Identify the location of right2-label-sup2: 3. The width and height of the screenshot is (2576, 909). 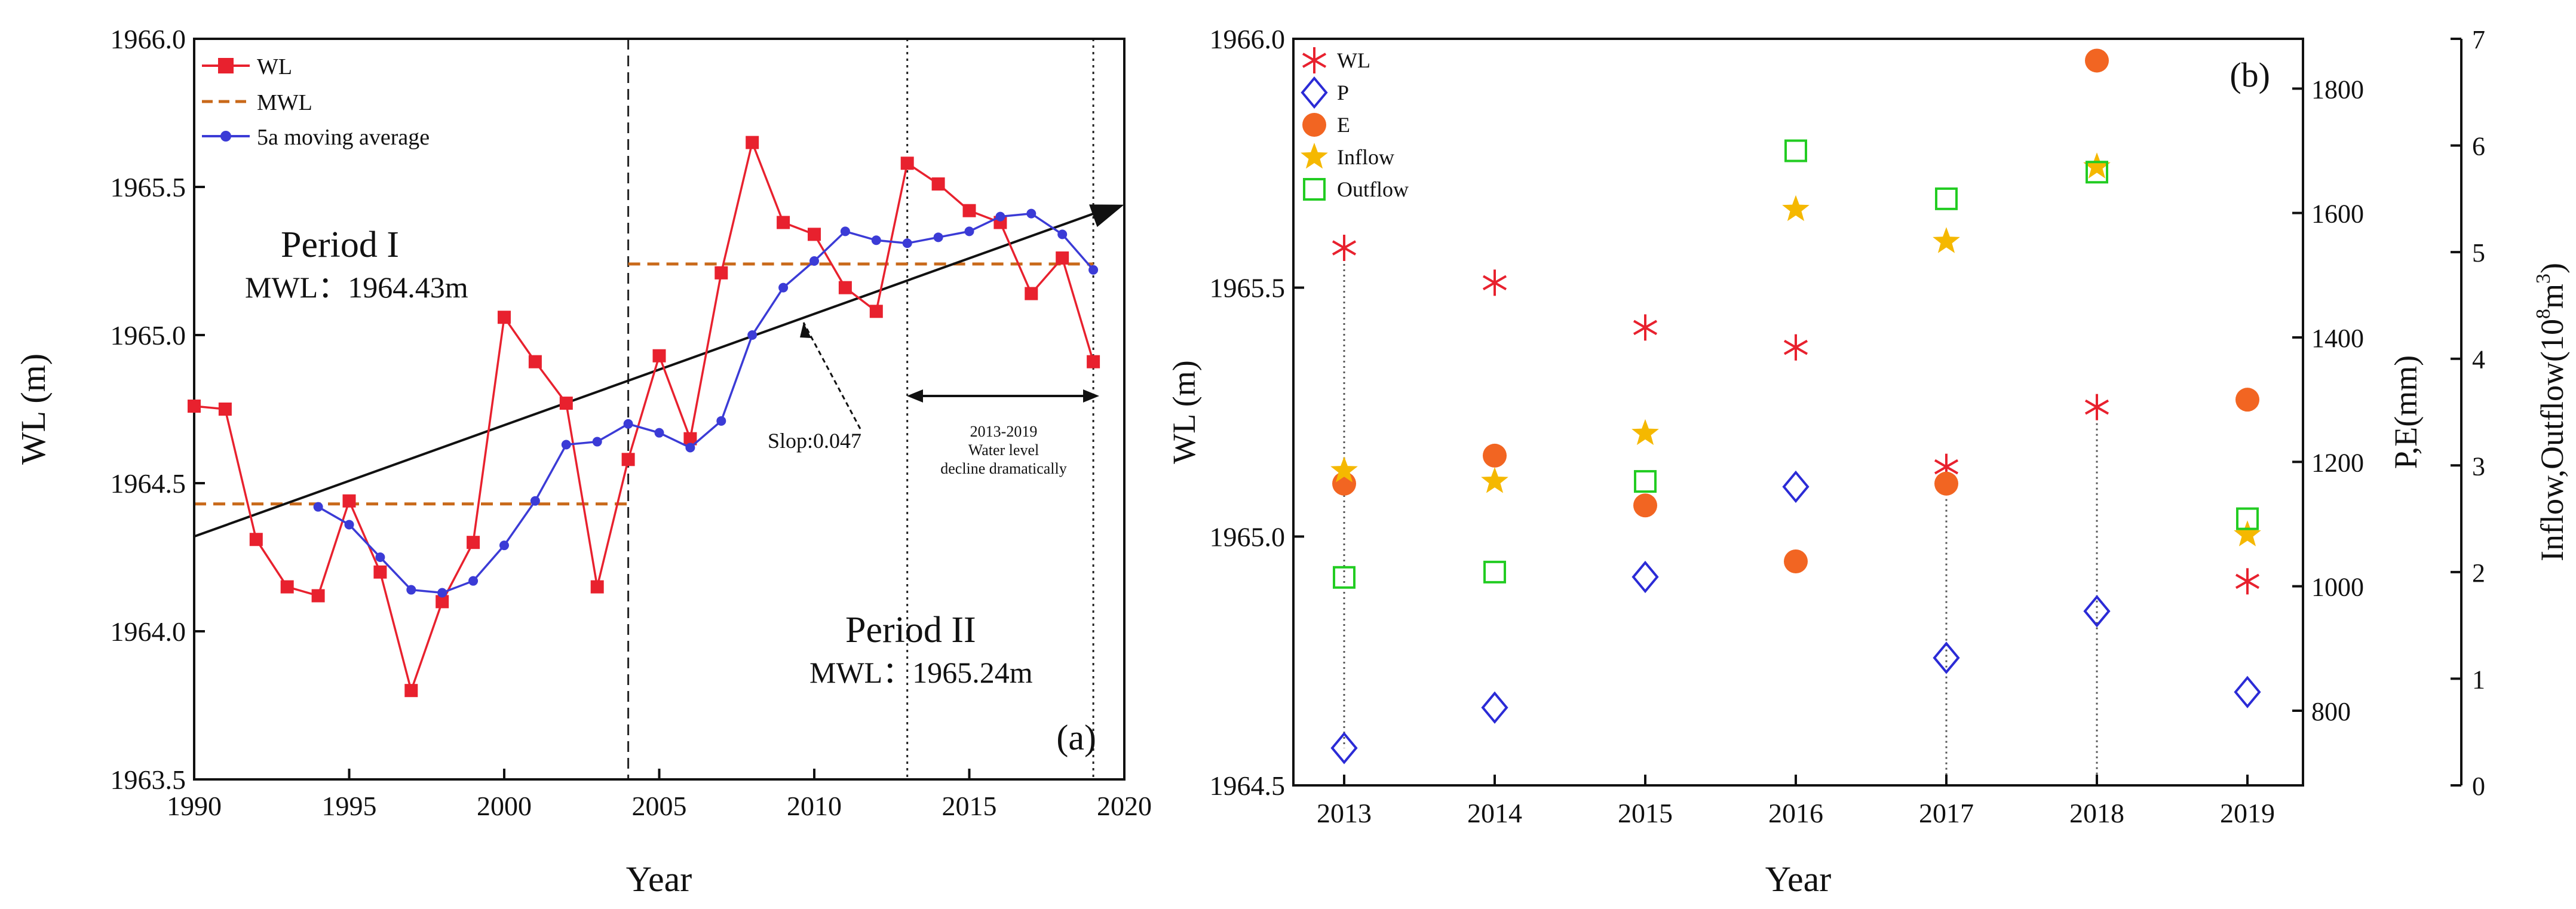
(2543, 279).